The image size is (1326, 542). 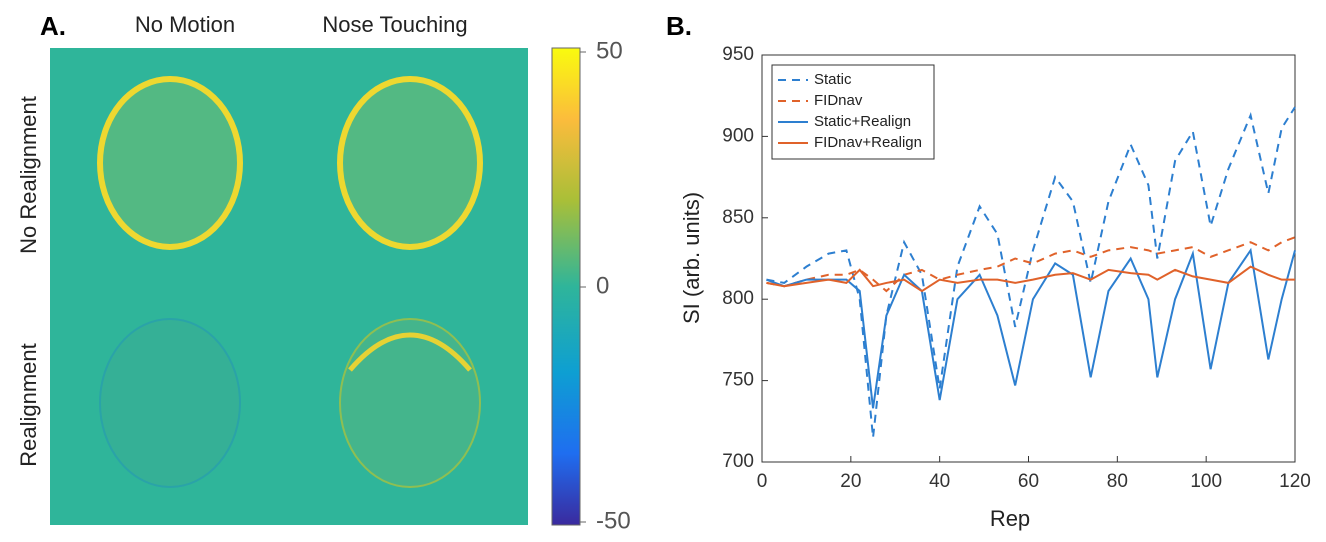 What do you see at coordinates (28, 405) in the screenshot?
I see `row-label: Realignment` at bounding box center [28, 405].